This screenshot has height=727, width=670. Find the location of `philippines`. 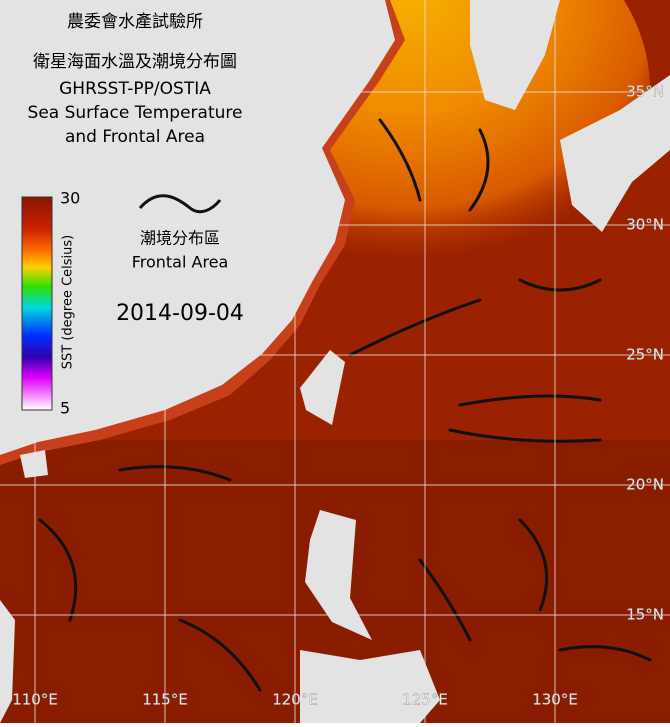

philippines is located at coordinates (370, 686).